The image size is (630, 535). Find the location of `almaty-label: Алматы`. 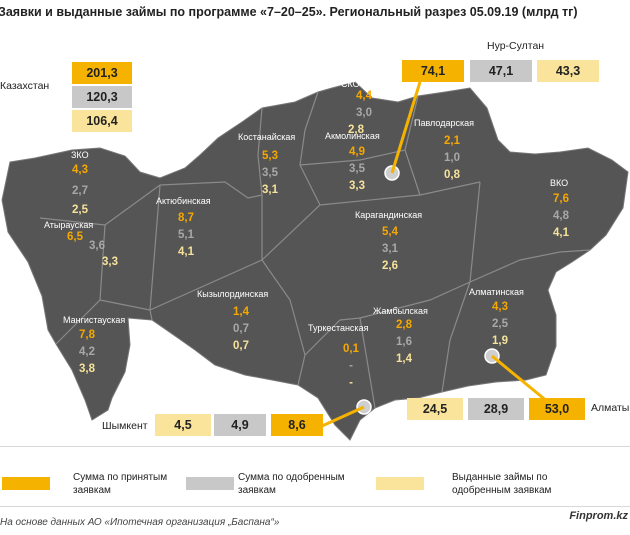

almaty-label: Алматы is located at coordinates (610, 408).